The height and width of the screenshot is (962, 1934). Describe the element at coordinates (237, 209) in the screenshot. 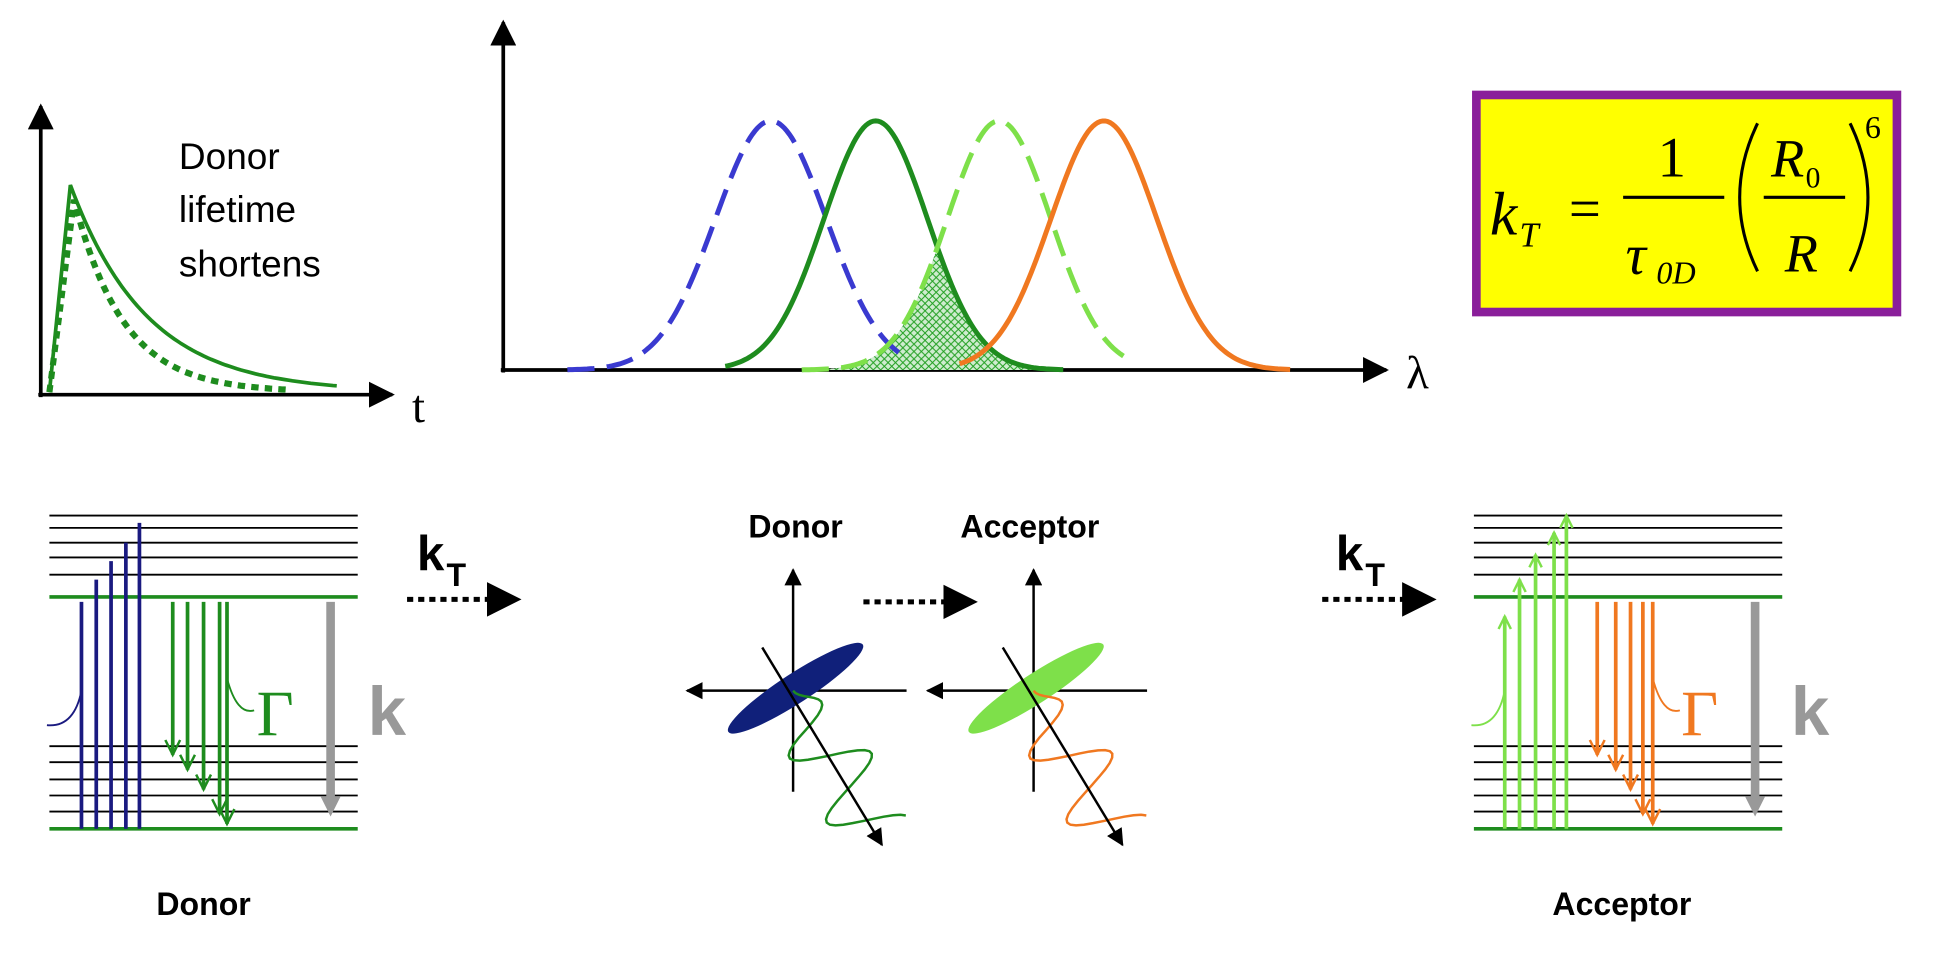

I see `label-line: lifetime` at that location.